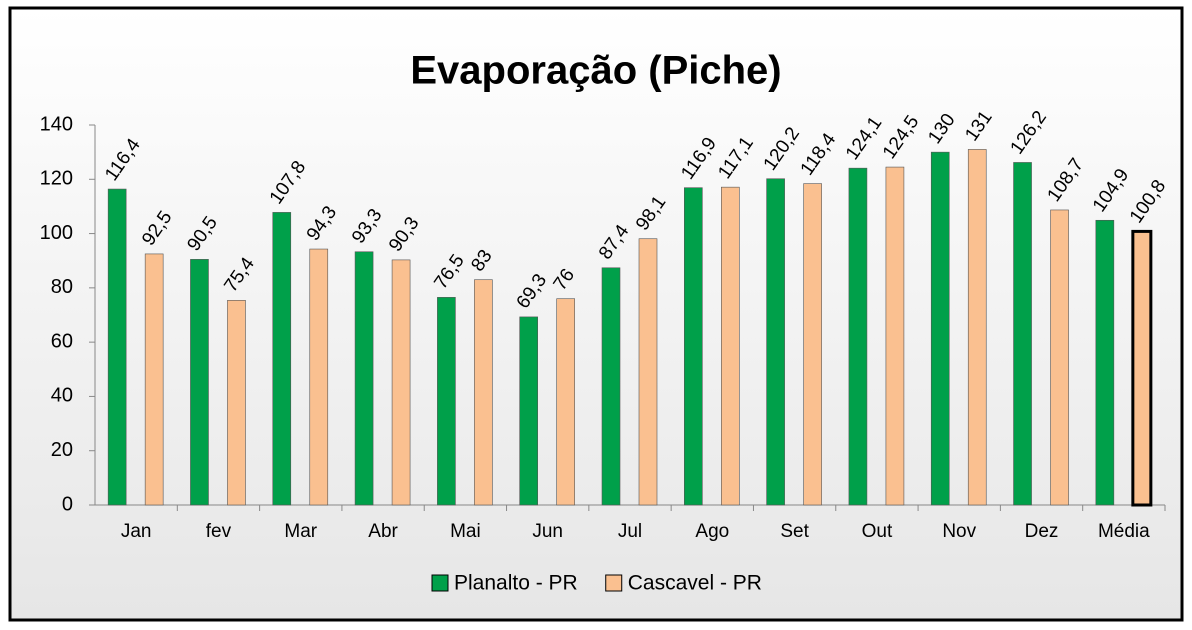  I want to click on y-tick-label: 60, so click(62, 341).